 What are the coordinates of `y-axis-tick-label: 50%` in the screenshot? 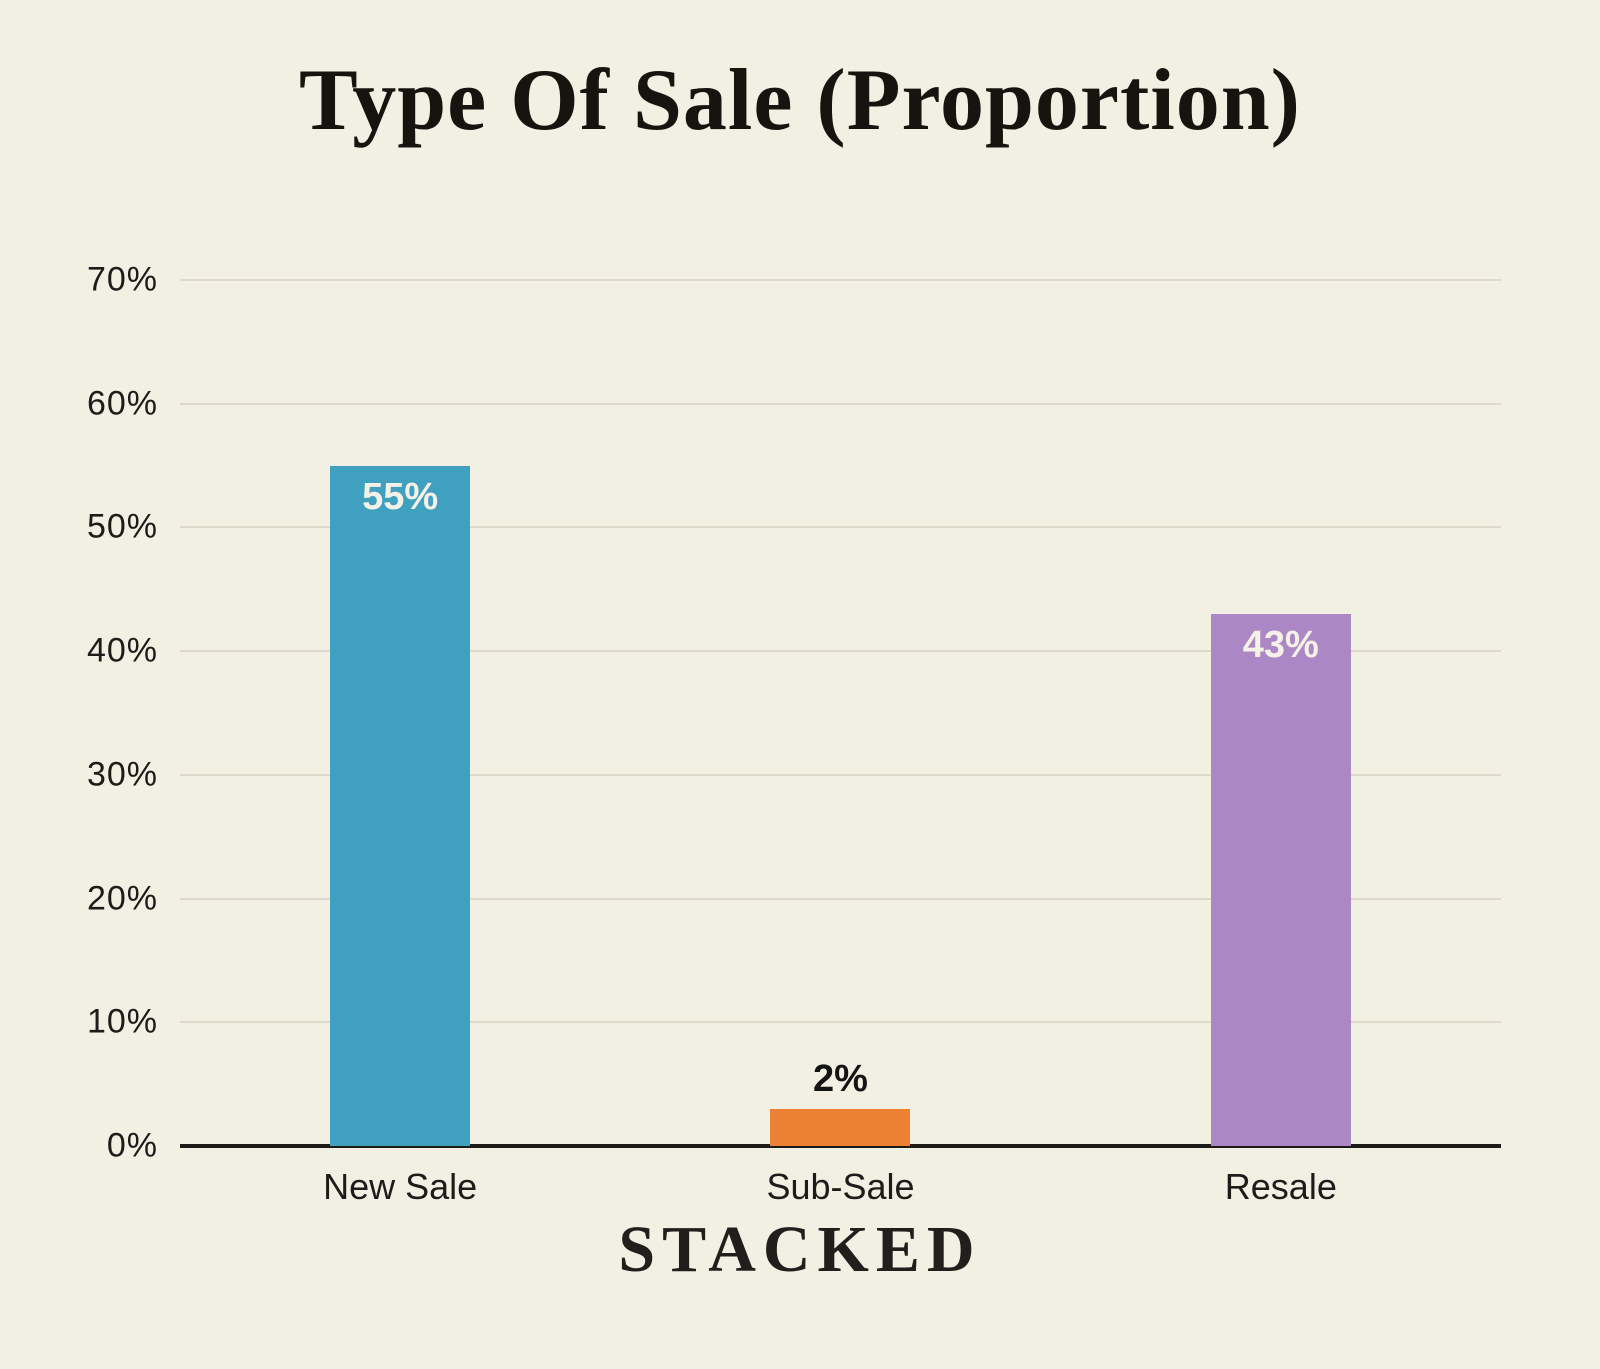 It's located at (122, 526).